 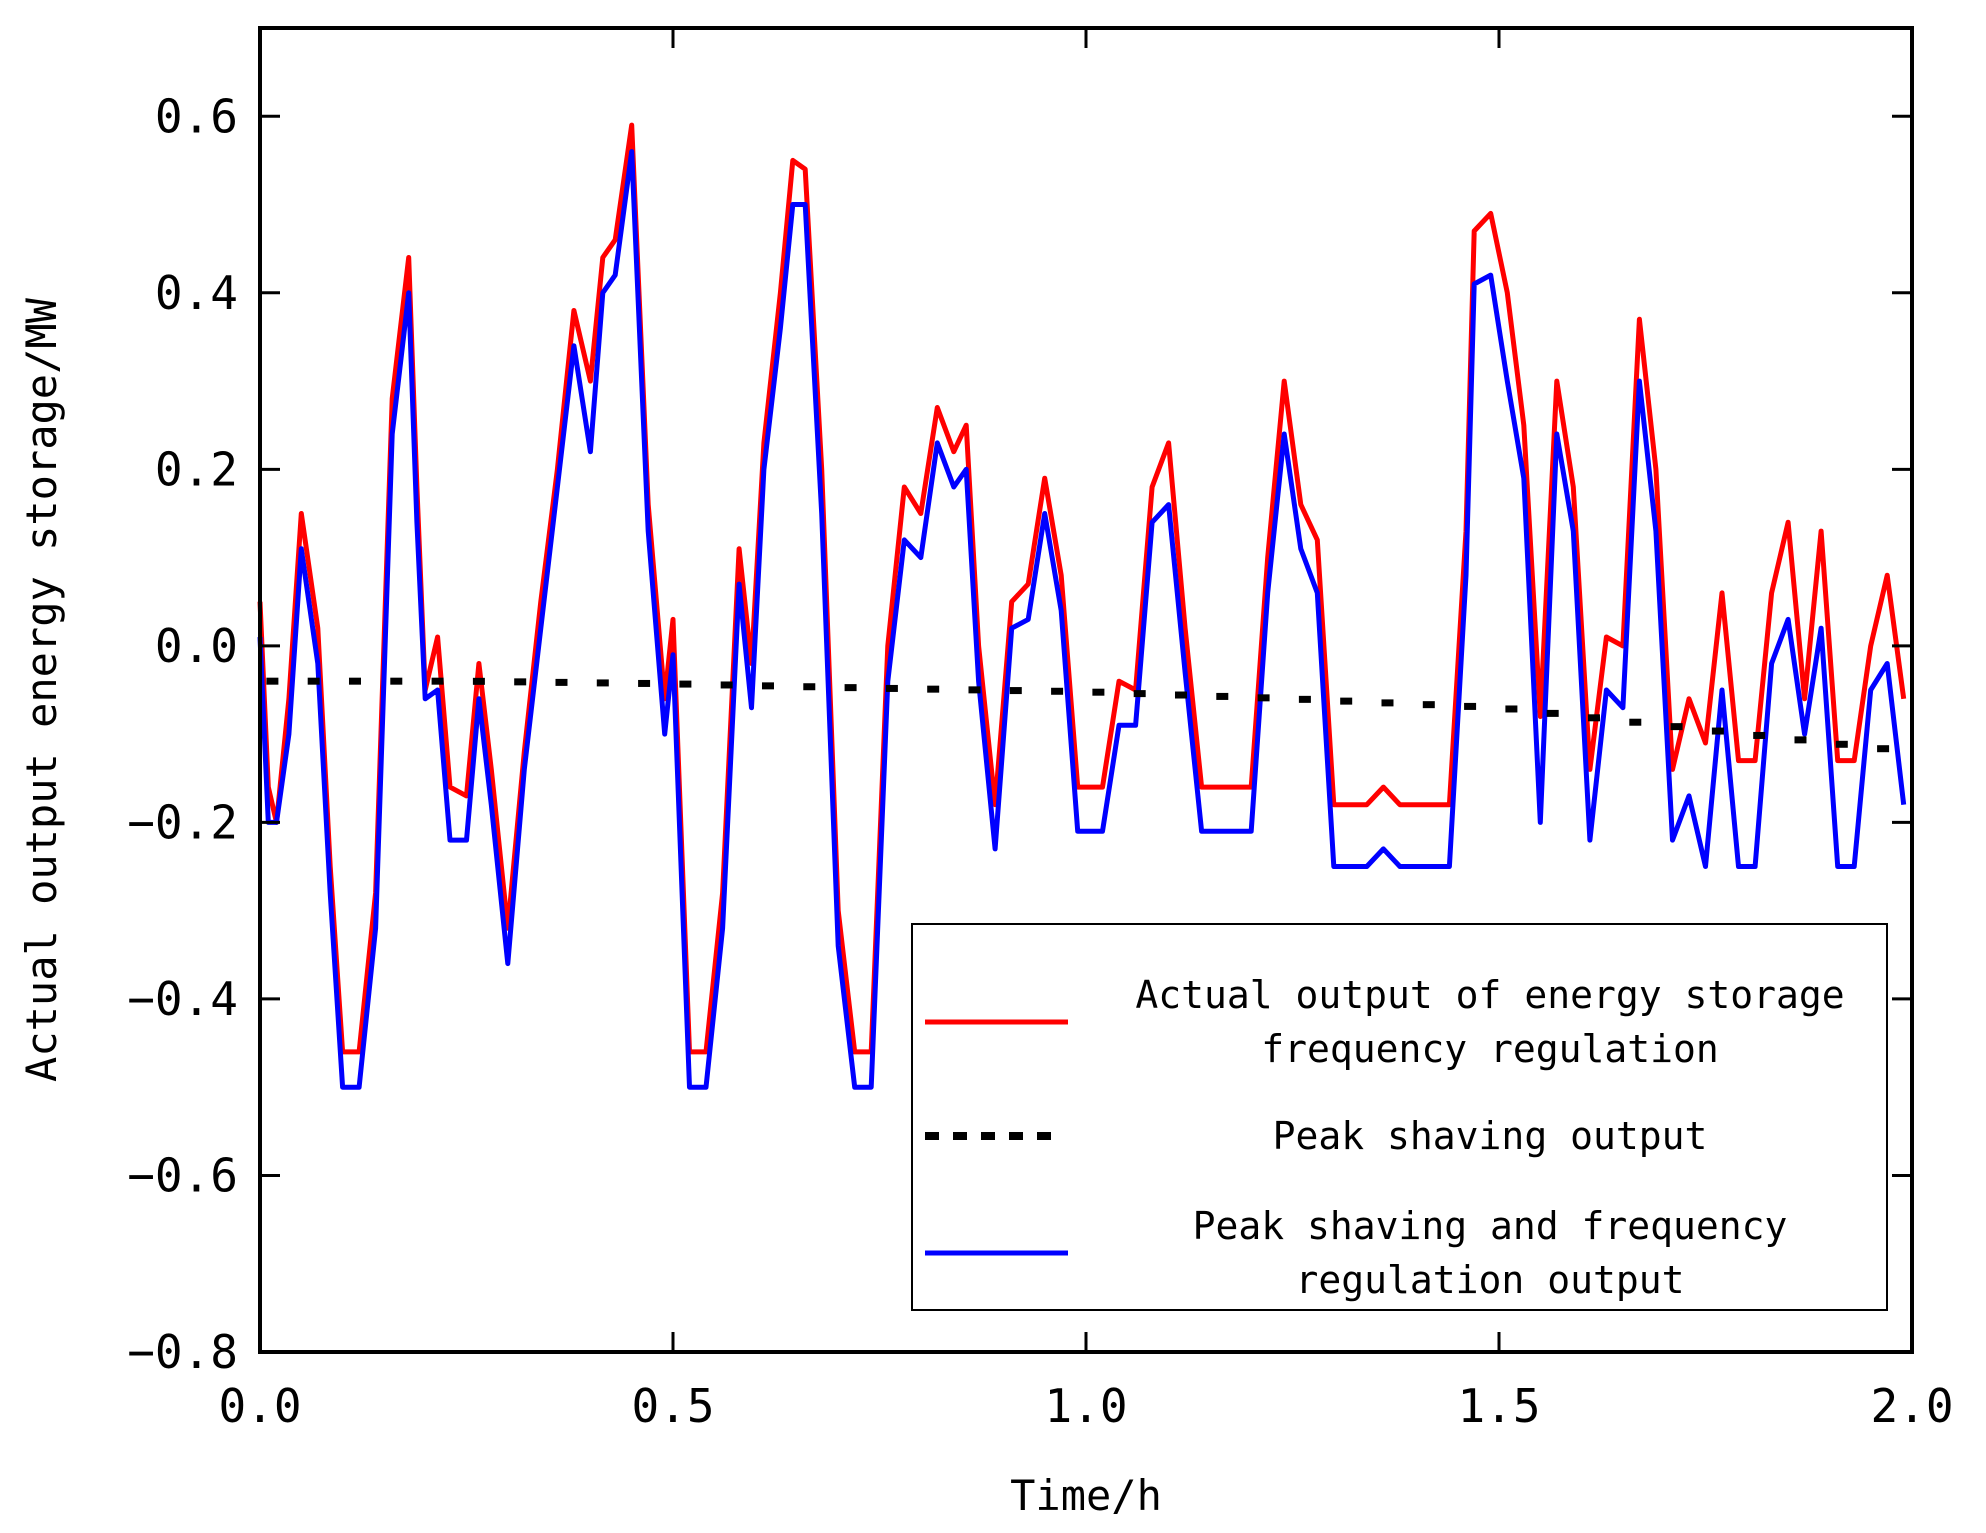 I want to click on x-tick-label: 1.0, so click(x=1085, y=1406).